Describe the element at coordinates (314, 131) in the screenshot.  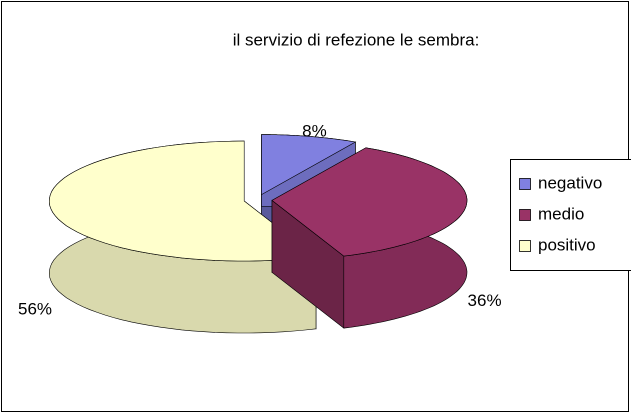
I see `data-label: 8%` at that location.